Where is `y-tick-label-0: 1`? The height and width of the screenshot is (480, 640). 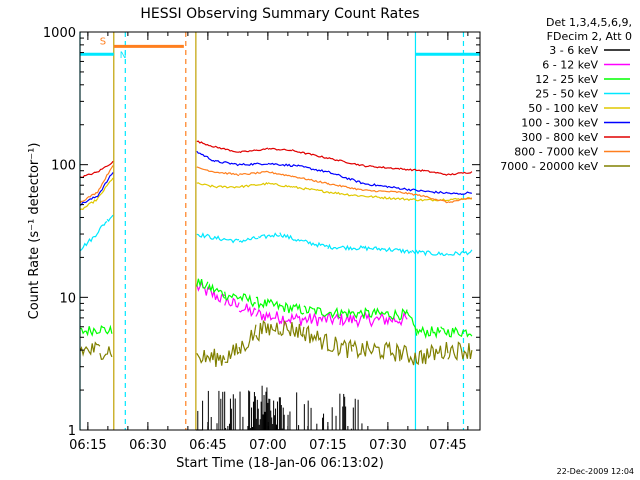 y-tick-label-0: 1 is located at coordinates (72, 431).